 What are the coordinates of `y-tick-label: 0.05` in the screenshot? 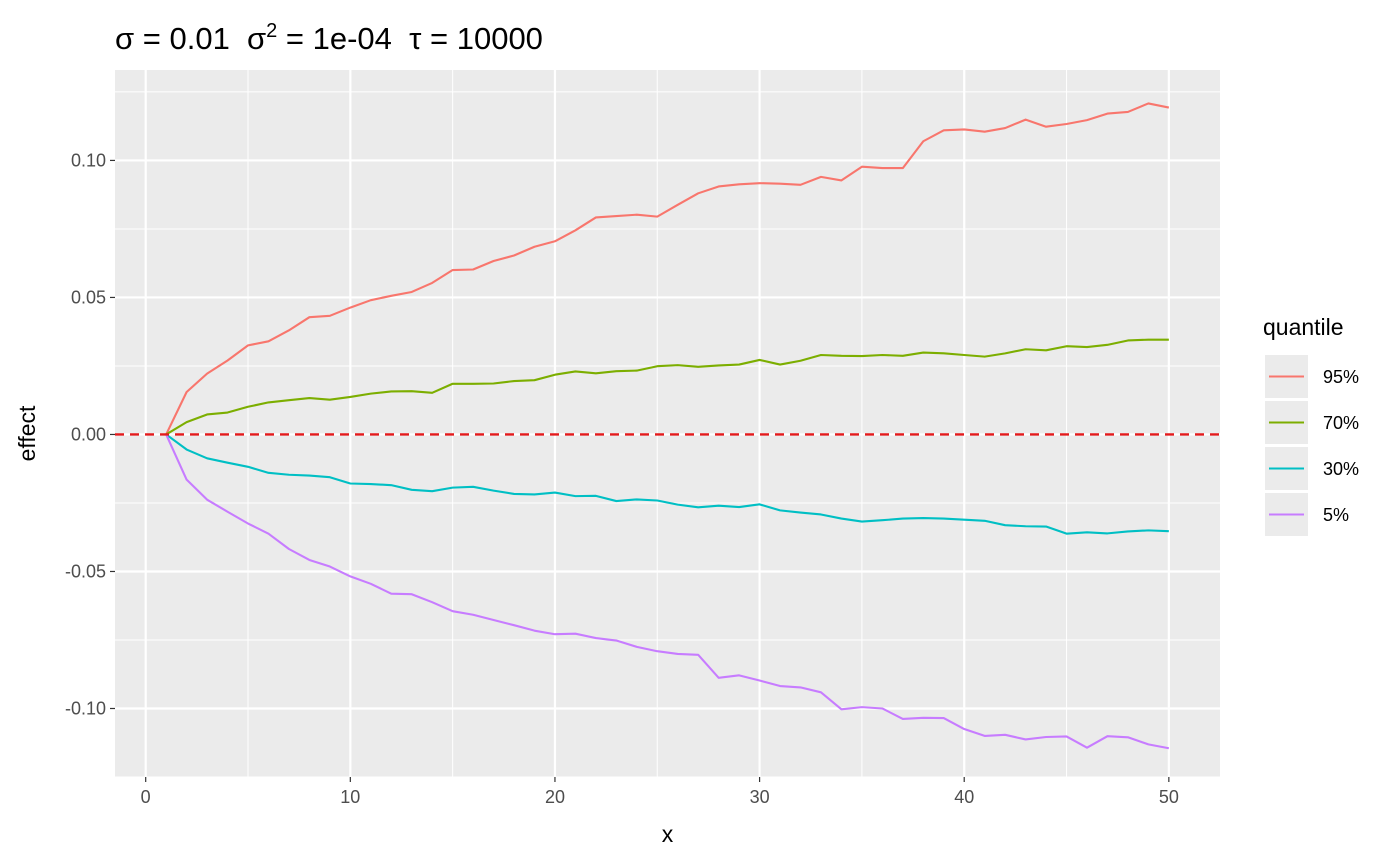 It's located at (88, 297).